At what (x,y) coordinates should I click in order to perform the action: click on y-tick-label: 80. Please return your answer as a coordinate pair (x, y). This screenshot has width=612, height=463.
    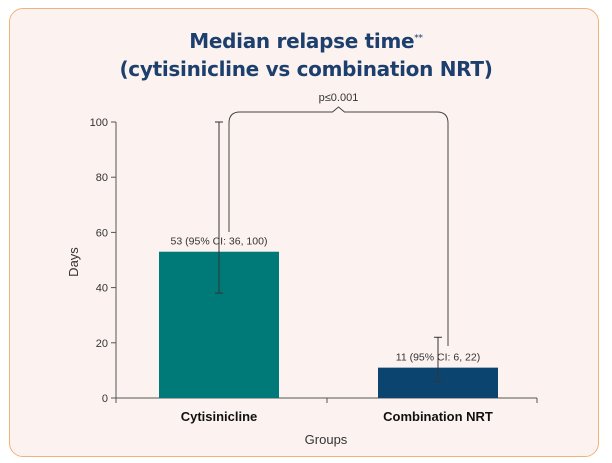
    Looking at the image, I should click on (102, 178).